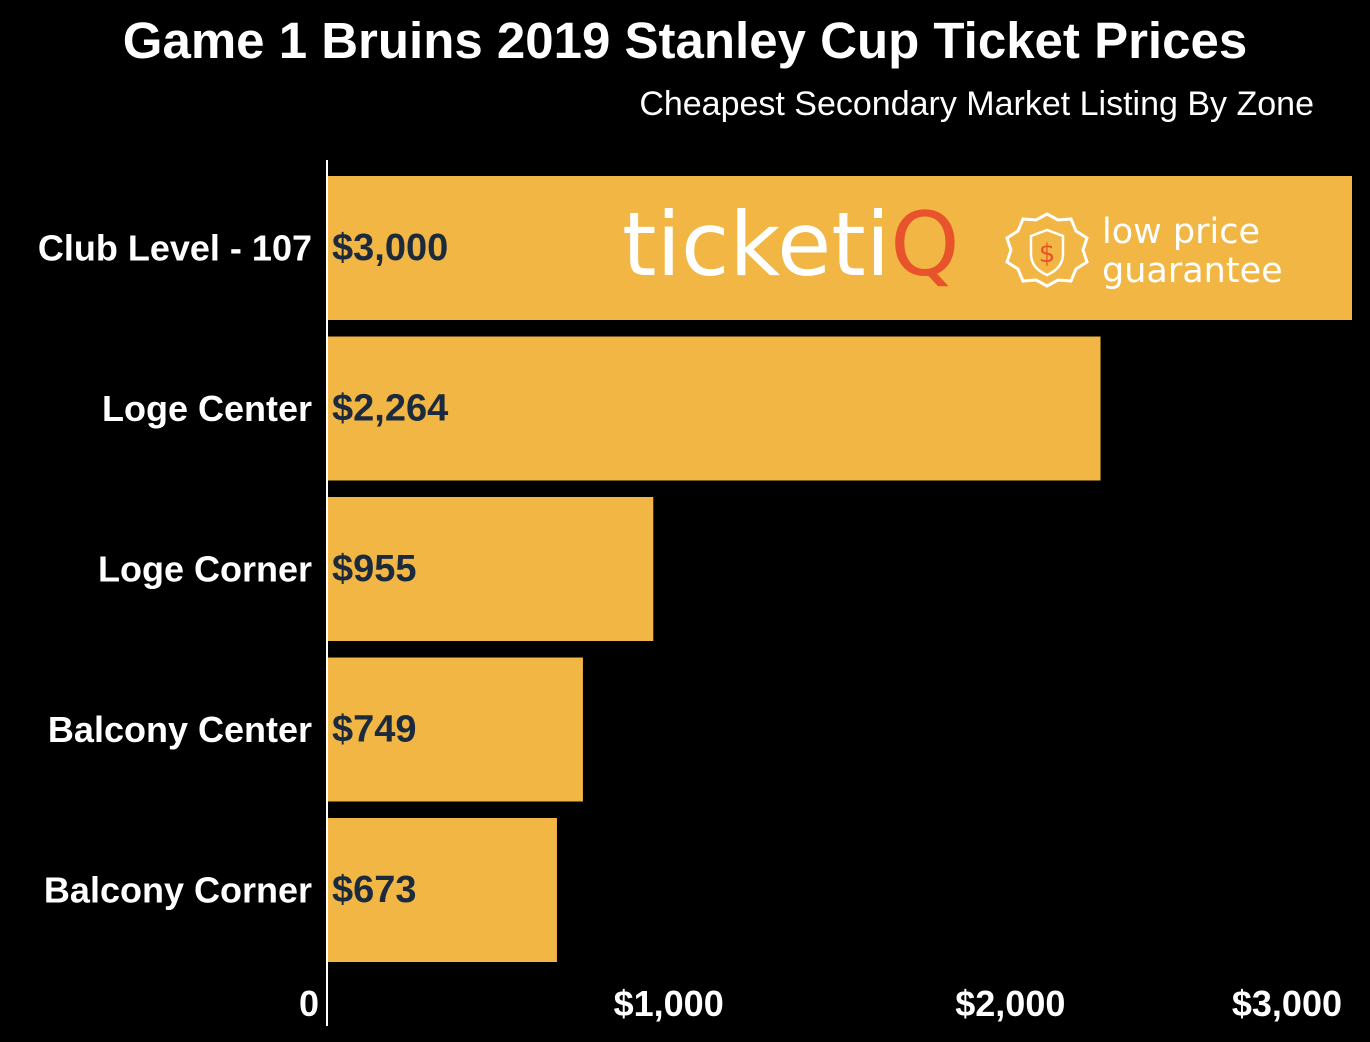 The width and height of the screenshot is (1370, 1042). I want to click on category-label: Balcony Center, so click(180, 729).